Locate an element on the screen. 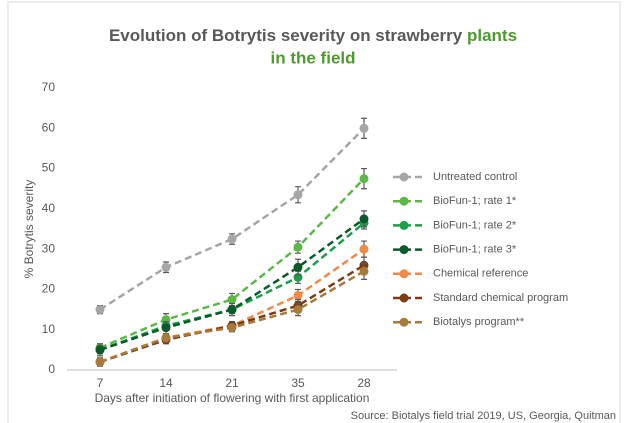 The image size is (625, 423). title-part: plants is located at coordinates (492, 35).